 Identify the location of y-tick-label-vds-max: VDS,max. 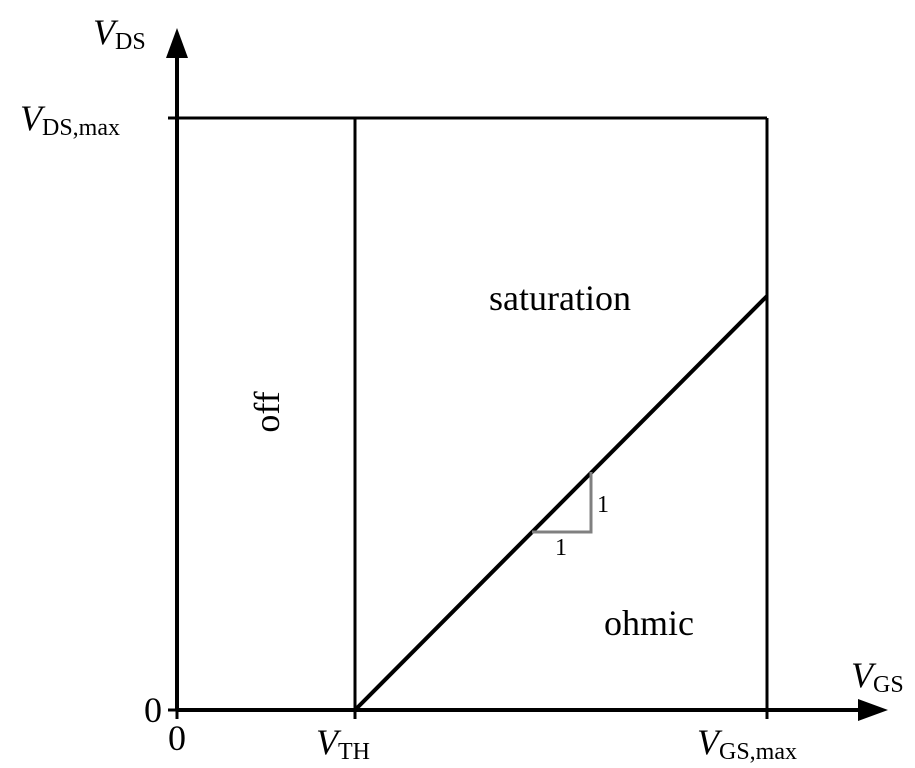
(70, 119).